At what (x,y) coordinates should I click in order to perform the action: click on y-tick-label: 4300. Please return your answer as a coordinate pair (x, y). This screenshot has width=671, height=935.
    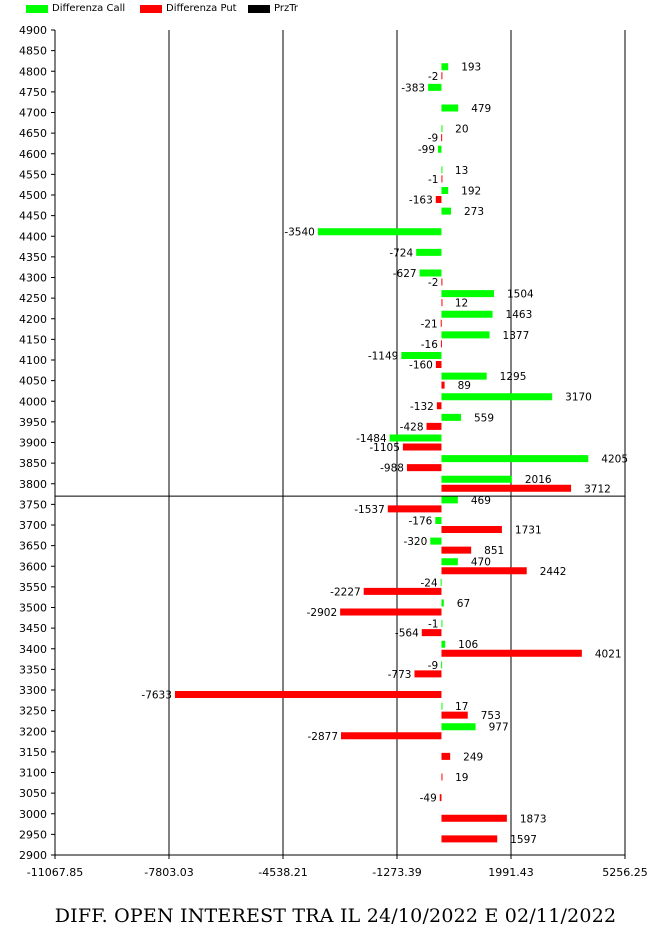
    Looking at the image, I should click on (33, 278).